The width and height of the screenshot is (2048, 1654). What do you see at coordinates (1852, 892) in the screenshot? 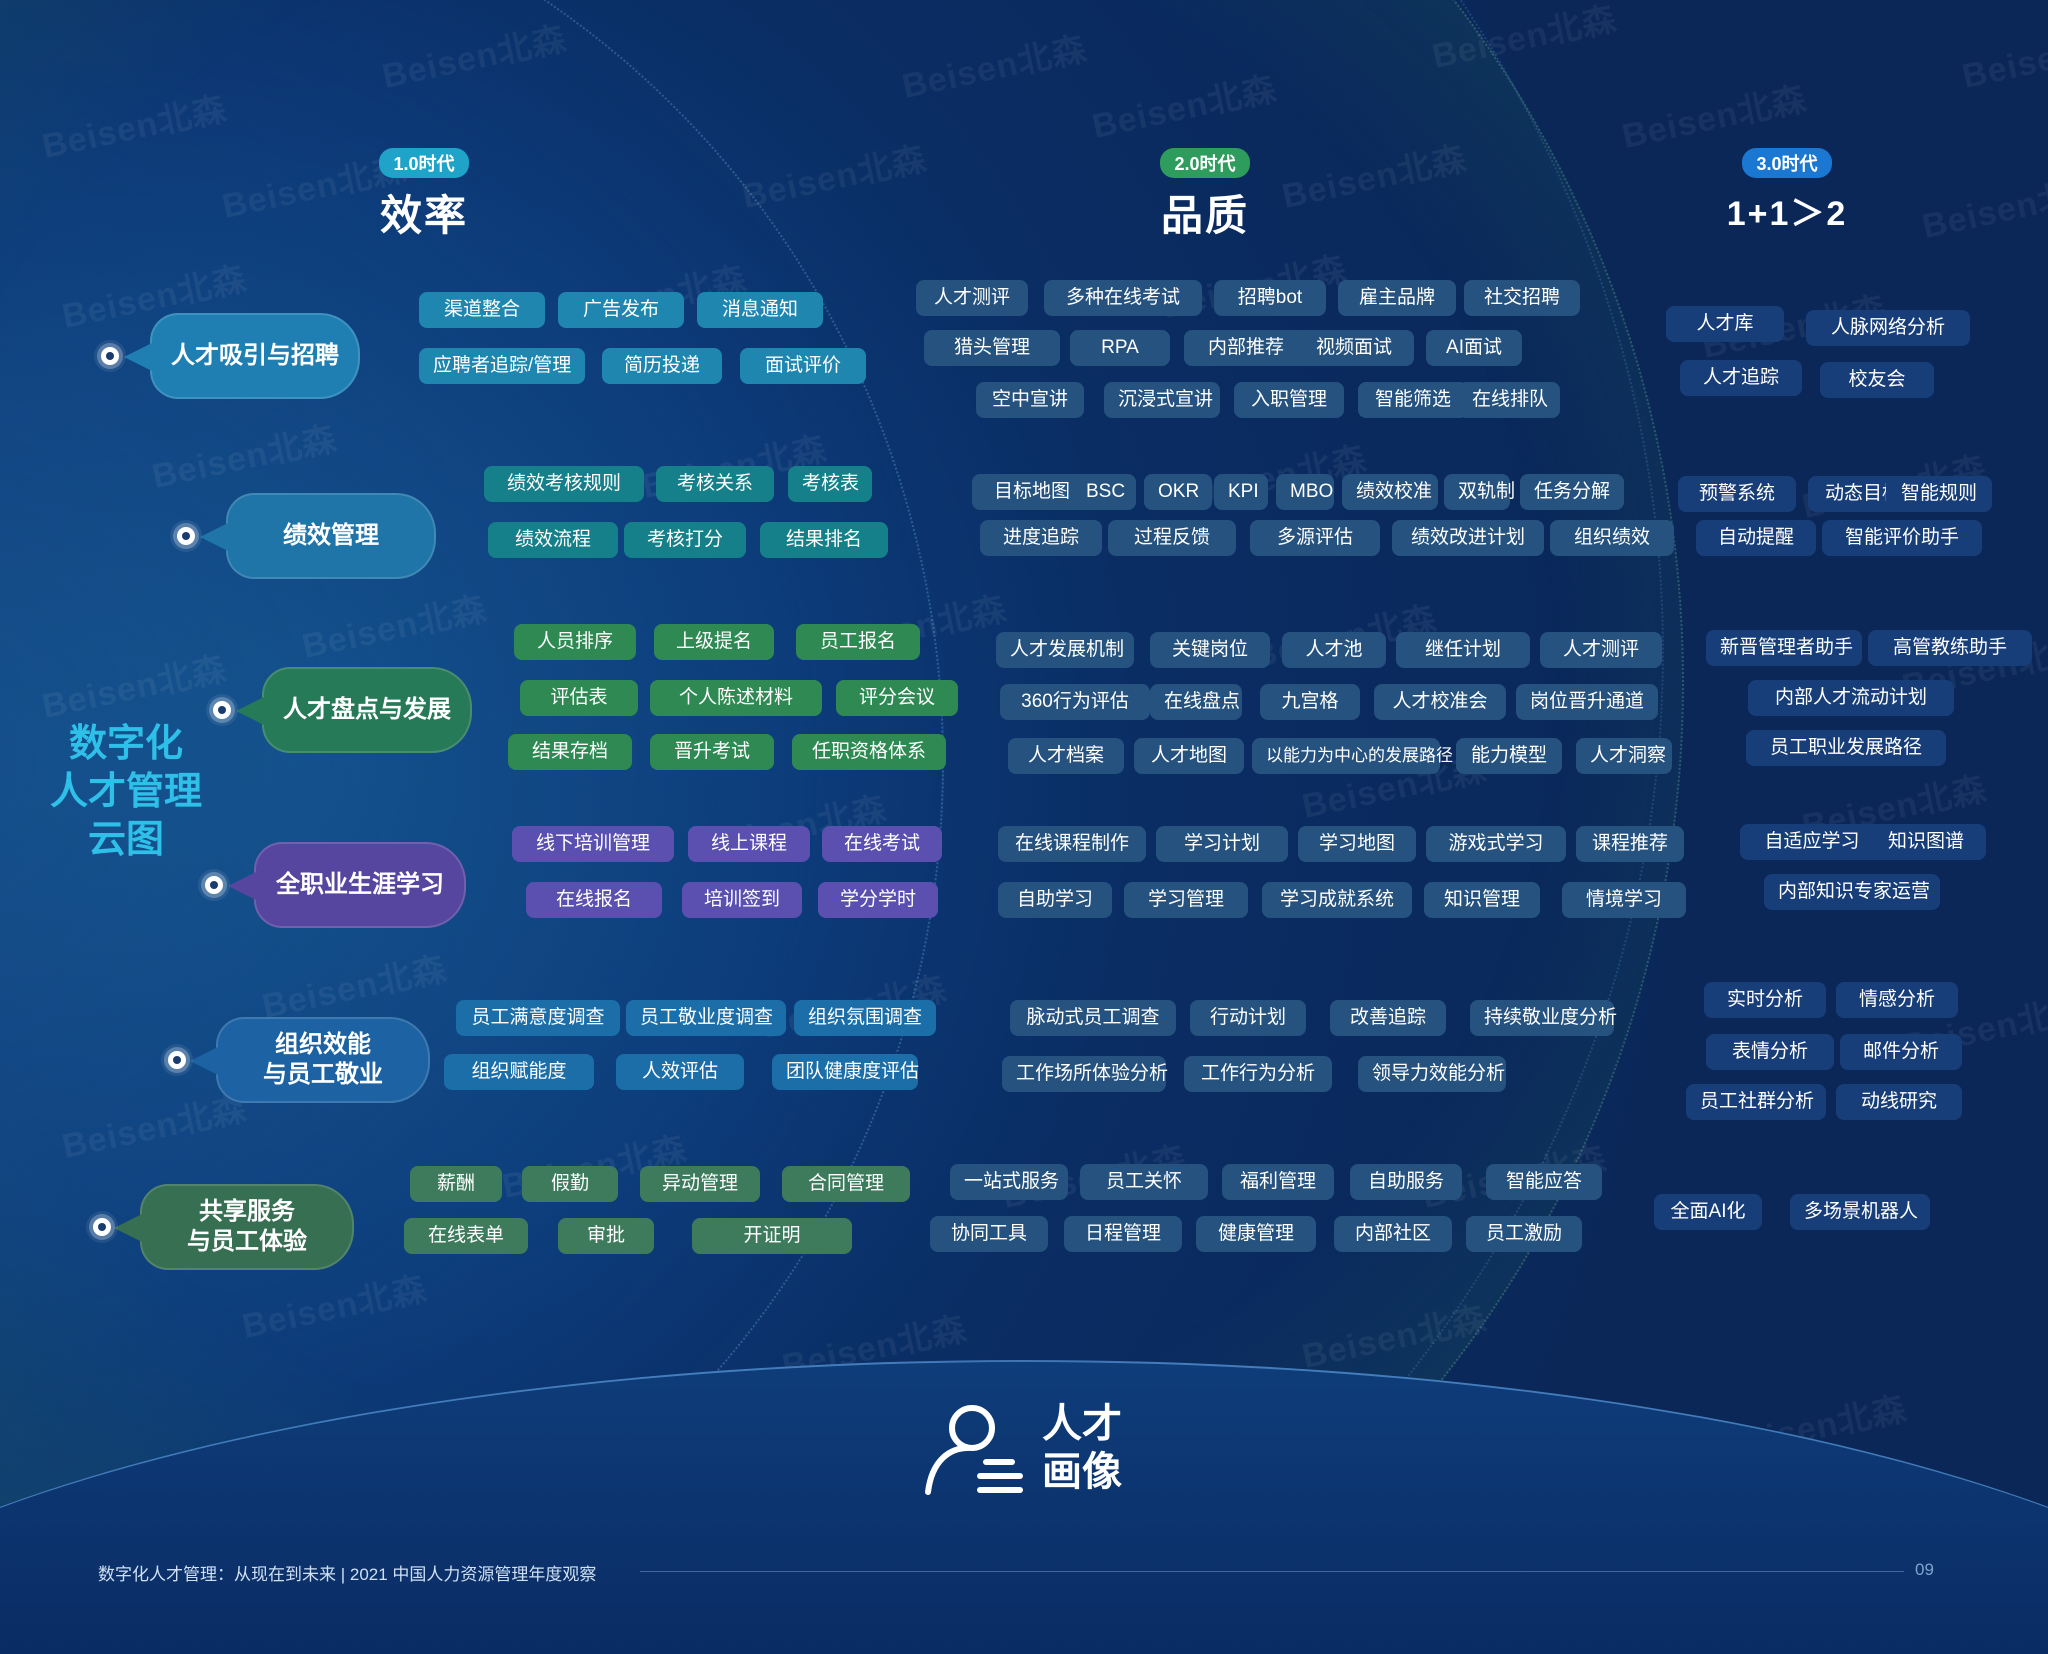
I see `era3-tag: 内部知识专家运营` at bounding box center [1852, 892].